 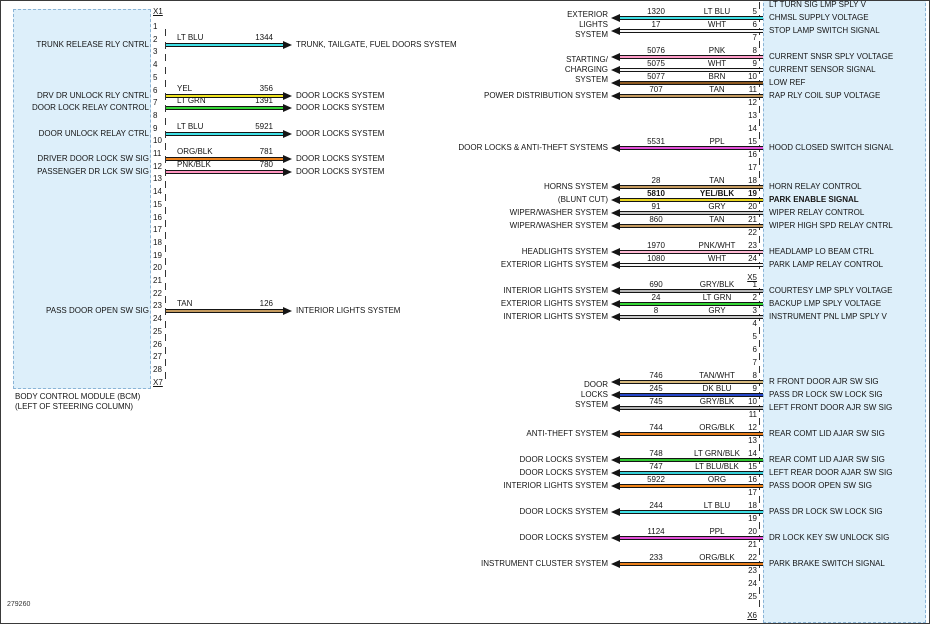 What do you see at coordinates (787, 82) in the screenshot?
I see `pin-function-label: LOW REF` at bounding box center [787, 82].